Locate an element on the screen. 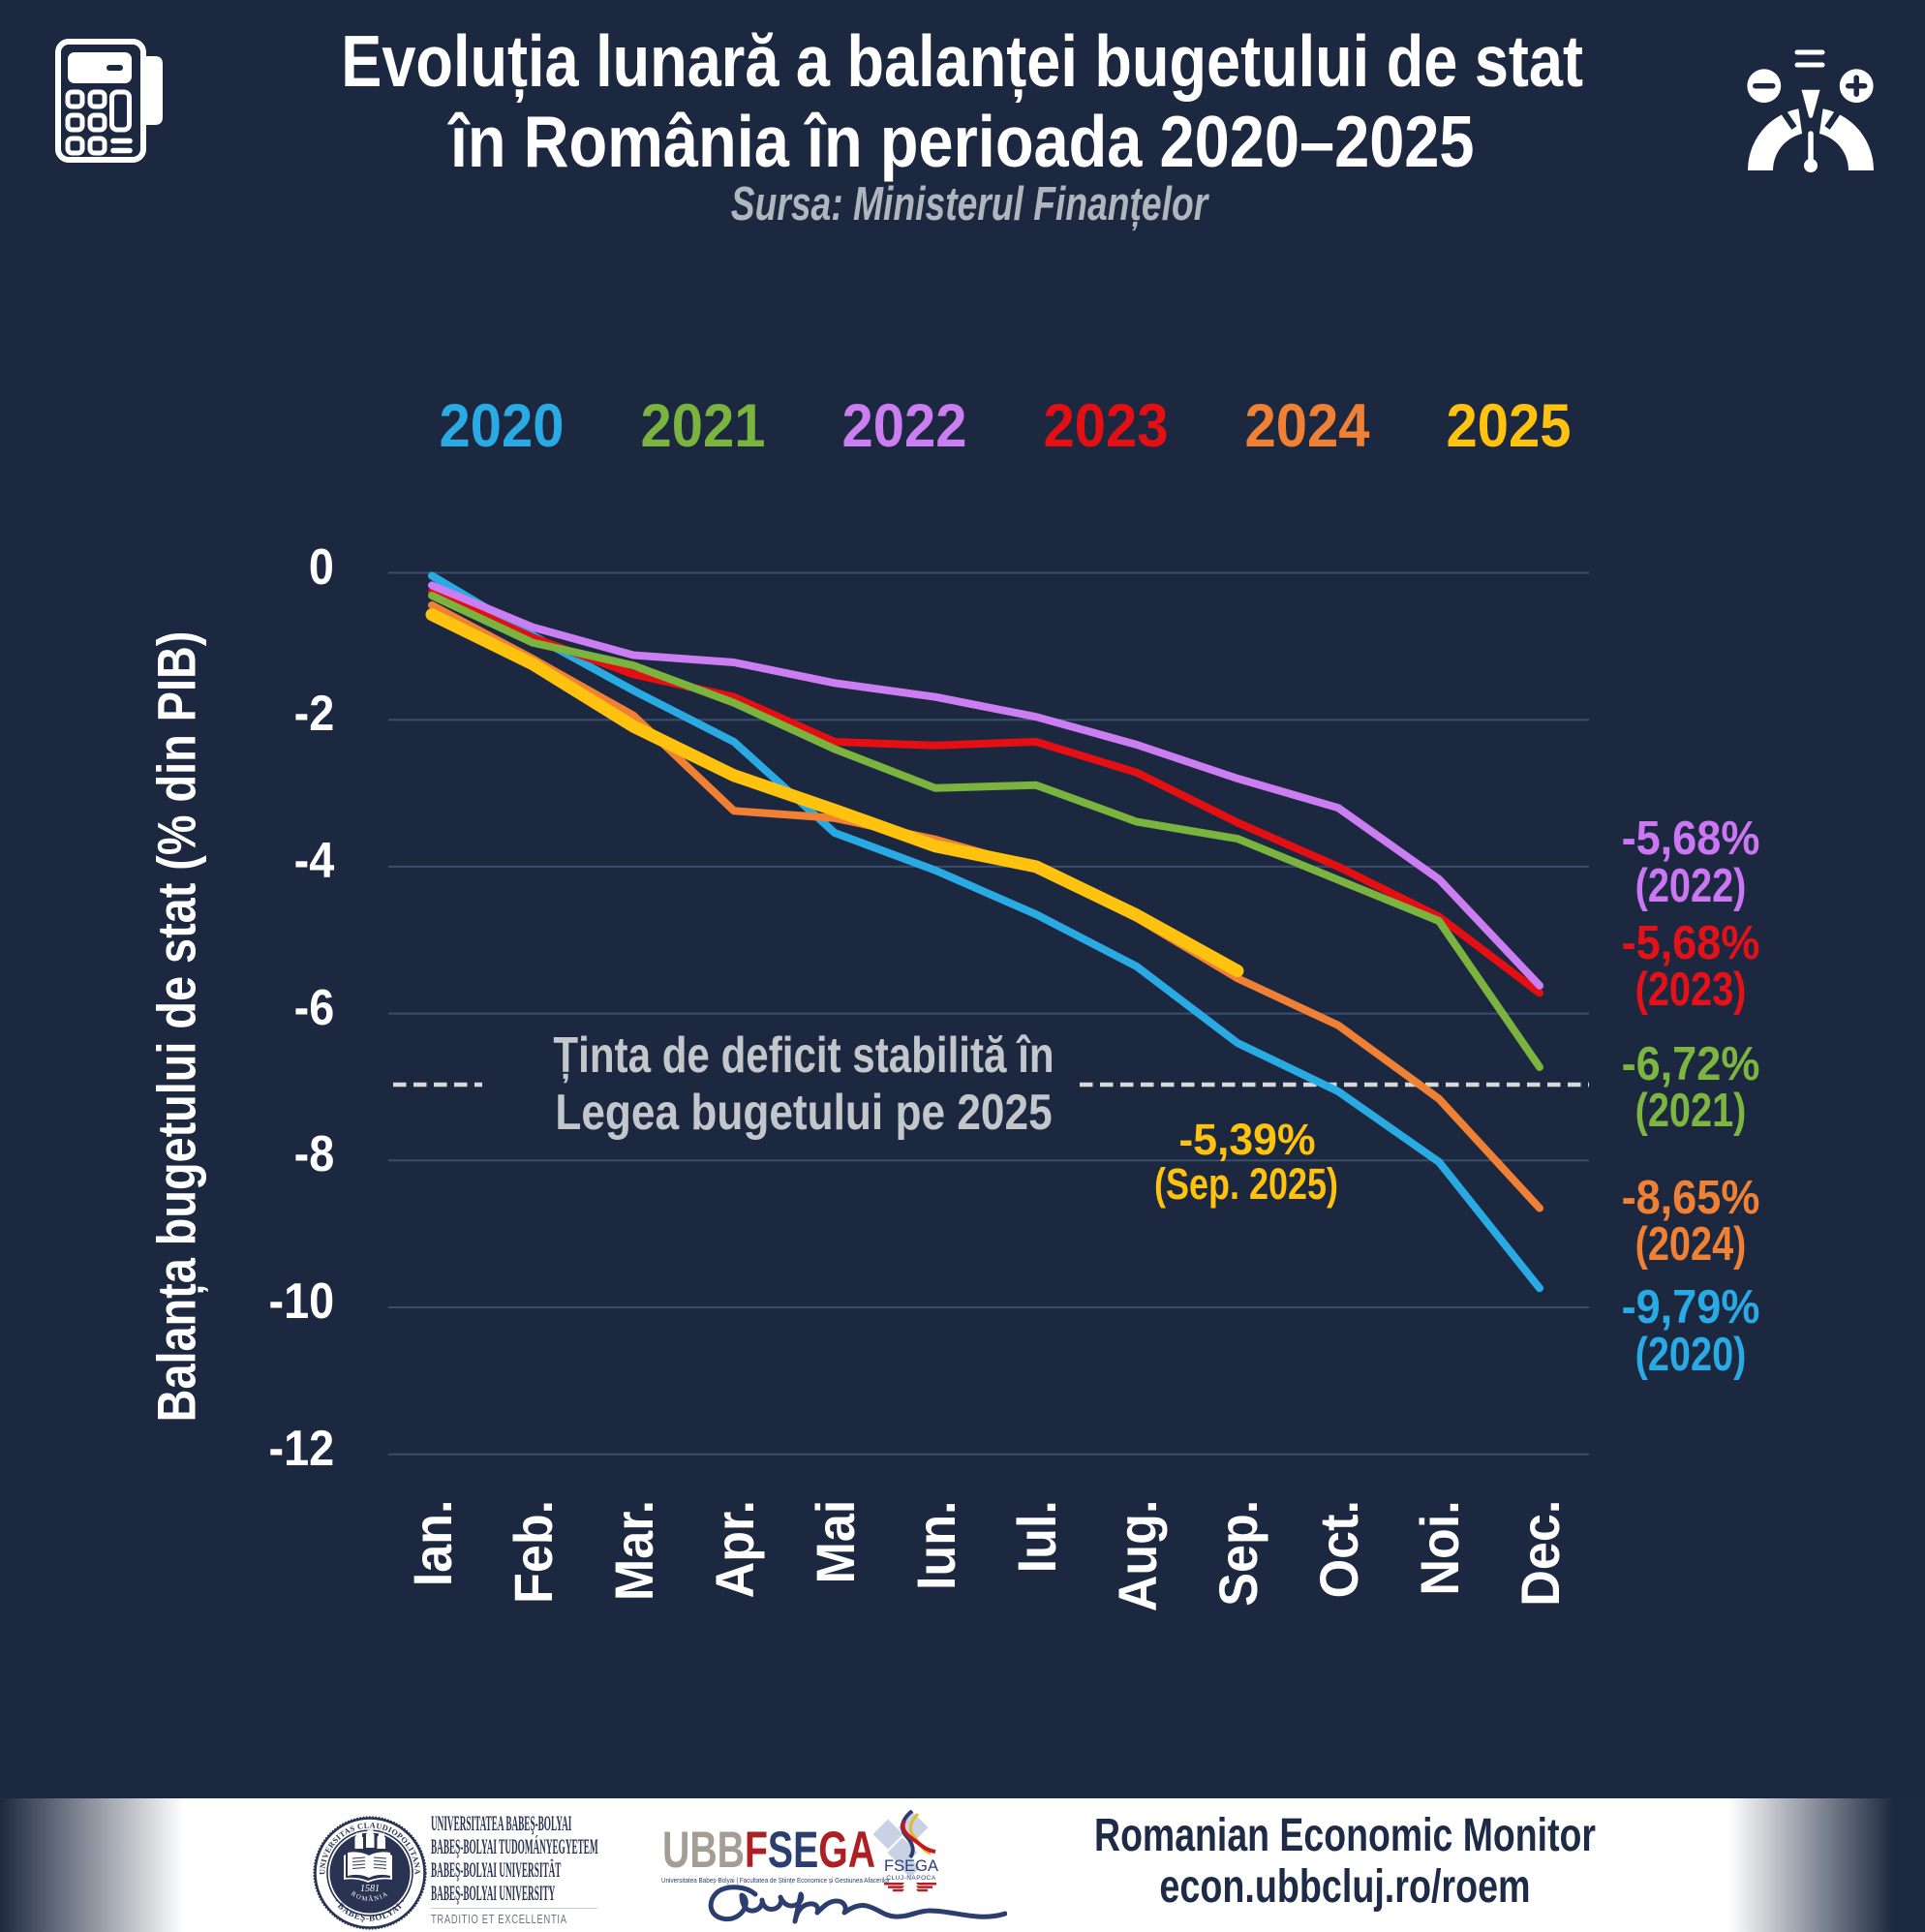 The width and height of the screenshot is (1925, 1932). svg-text: CLUJ-NAPOCA is located at coordinates (911, 1878).